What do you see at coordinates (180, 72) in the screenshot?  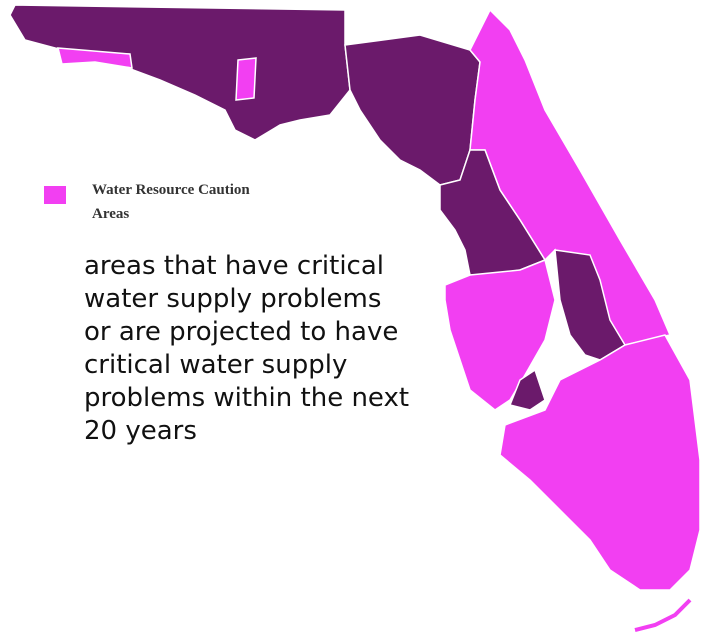 I see `northwest-region` at bounding box center [180, 72].